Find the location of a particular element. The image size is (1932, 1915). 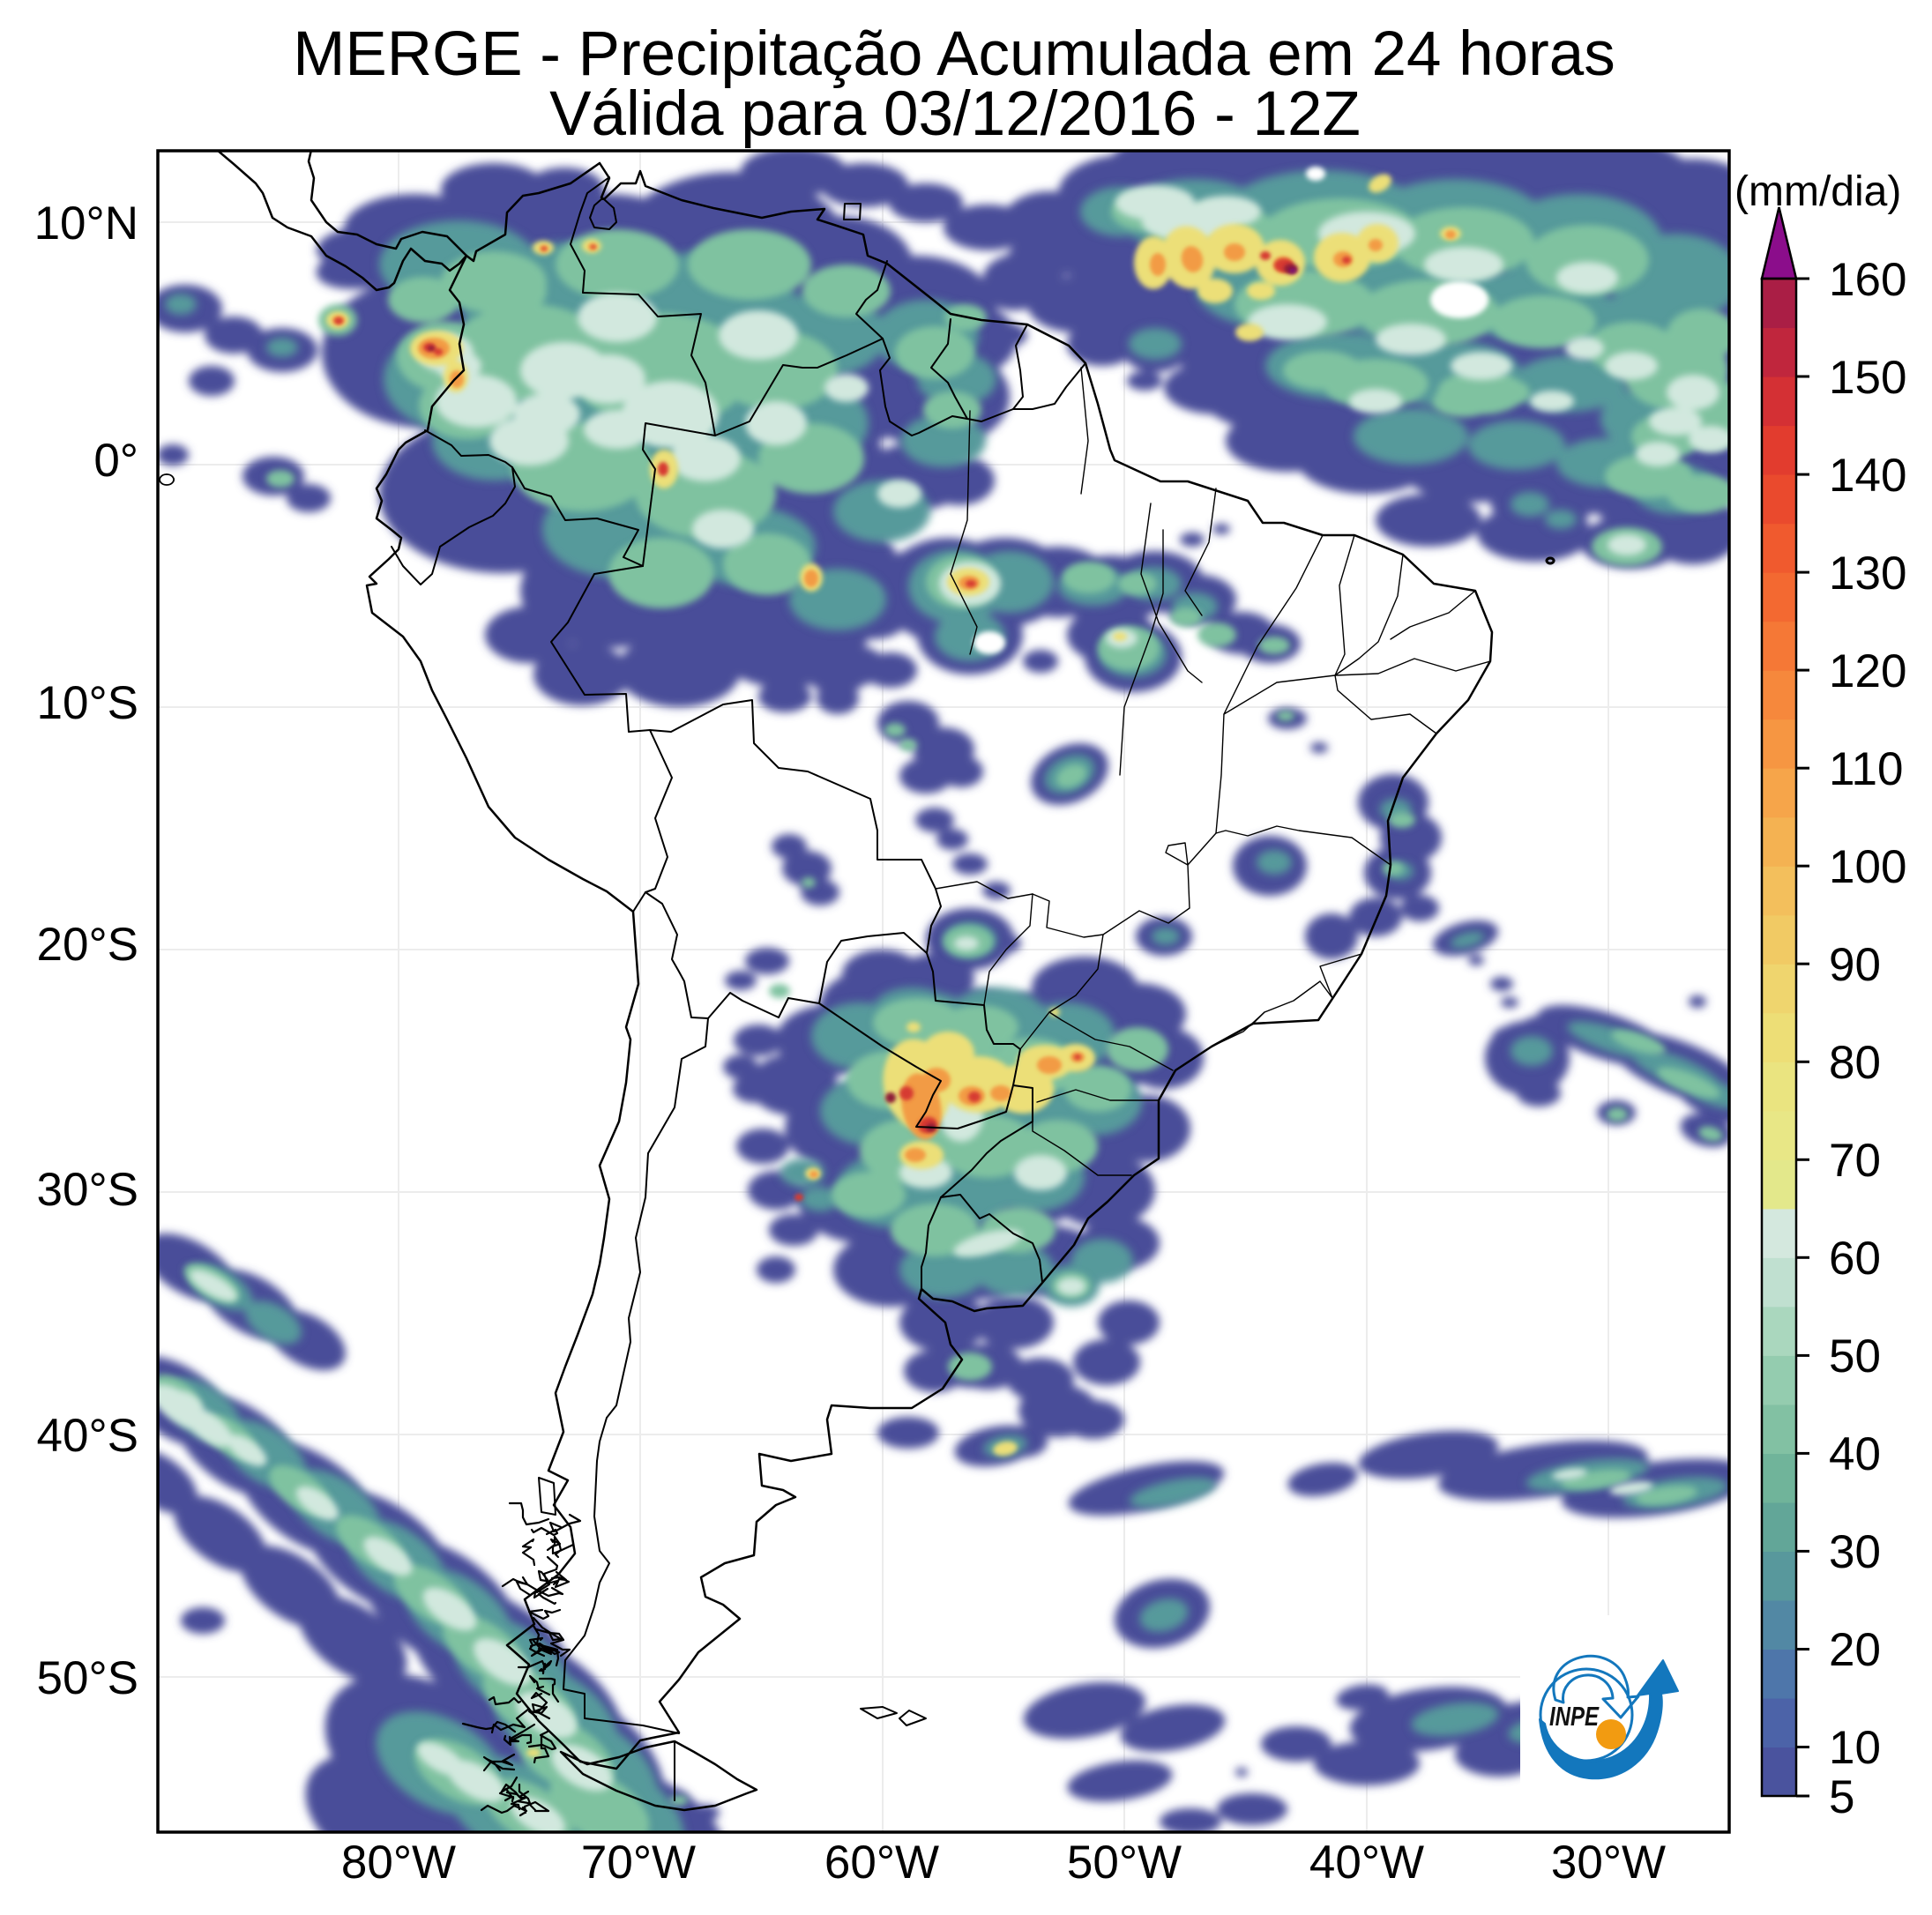

svg-text: 70°W is located at coordinates (638, 1863).